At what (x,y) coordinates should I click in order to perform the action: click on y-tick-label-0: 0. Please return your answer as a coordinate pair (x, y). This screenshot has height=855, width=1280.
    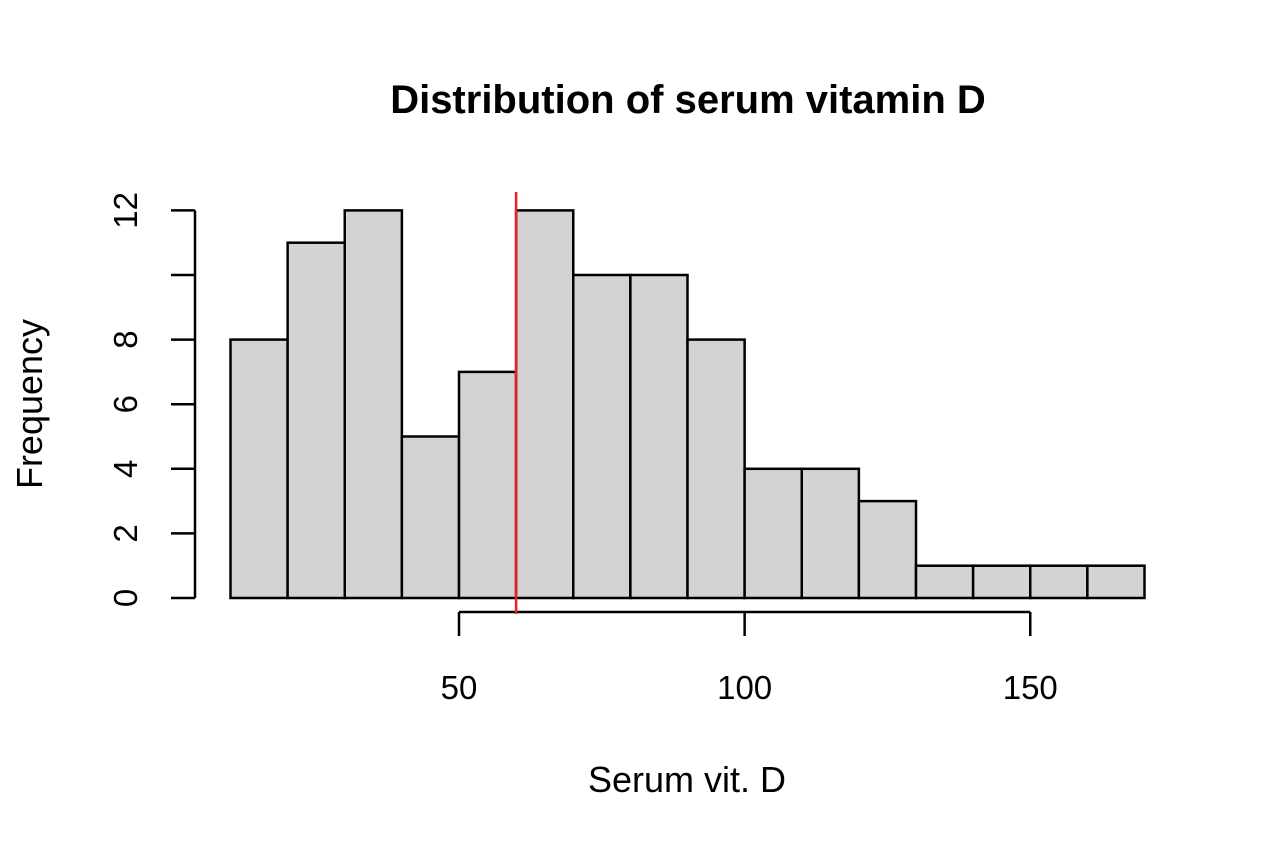
    Looking at the image, I should click on (125, 598).